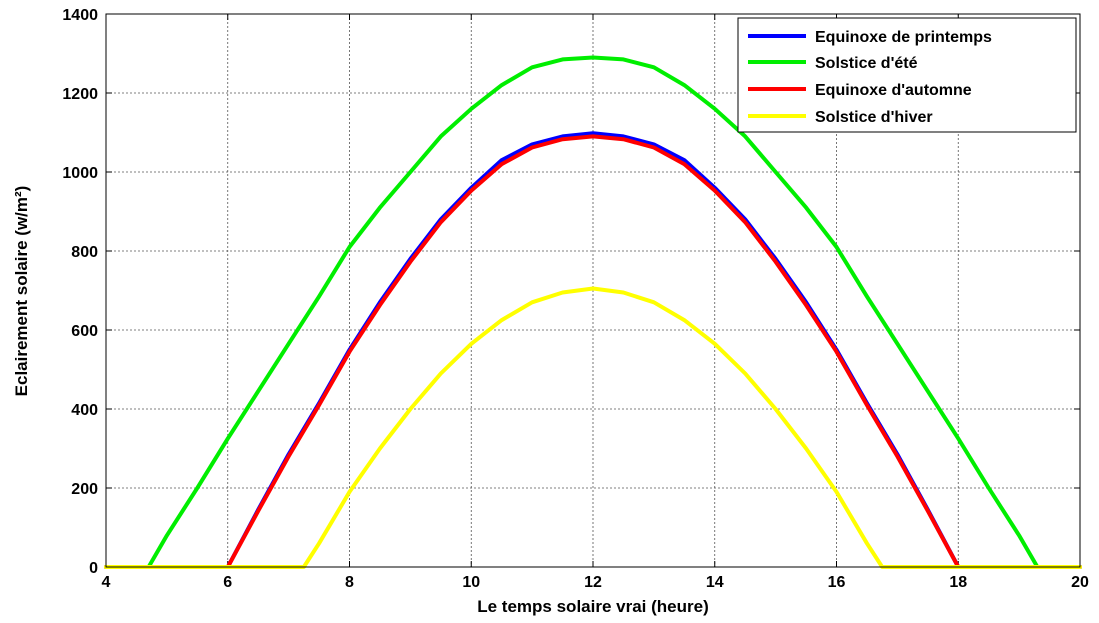 Image resolution: width=1099 pixels, height=623 pixels. I want to click on y-tick-label: 1200, so click(80, 94).